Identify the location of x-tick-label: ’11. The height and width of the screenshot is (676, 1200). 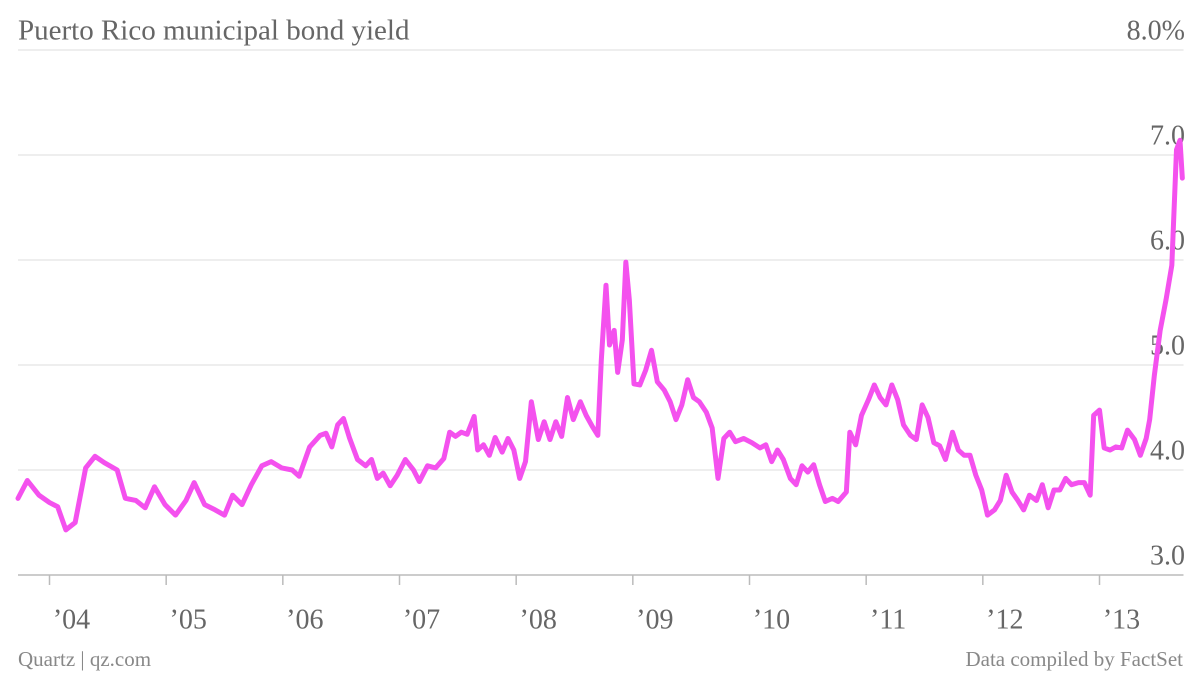
(888, 619).